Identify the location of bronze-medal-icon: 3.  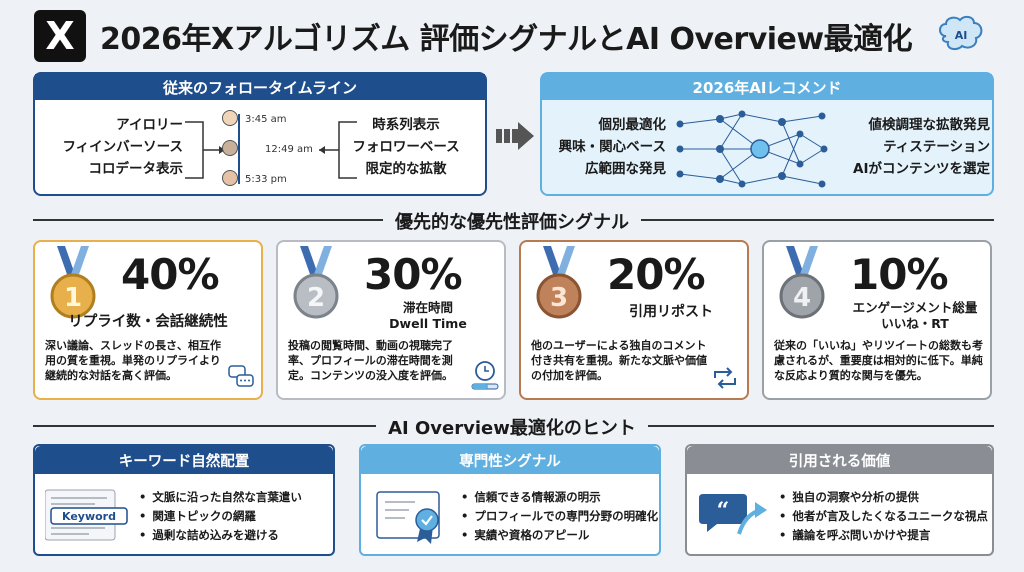
(559, 282).